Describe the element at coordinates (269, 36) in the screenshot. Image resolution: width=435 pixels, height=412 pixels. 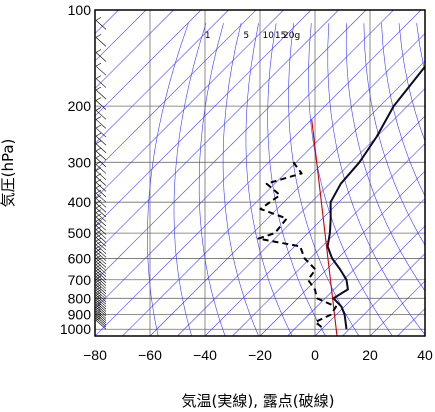
I see `mixing-ratio-label: 10` at that location.